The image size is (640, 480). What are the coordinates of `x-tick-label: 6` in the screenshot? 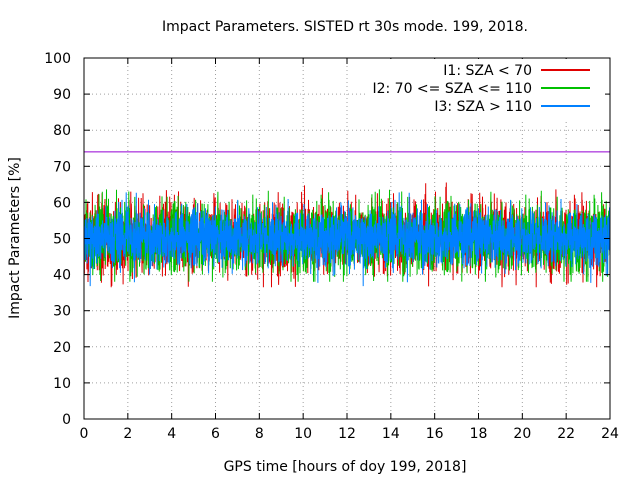 It's located at (215, 434).